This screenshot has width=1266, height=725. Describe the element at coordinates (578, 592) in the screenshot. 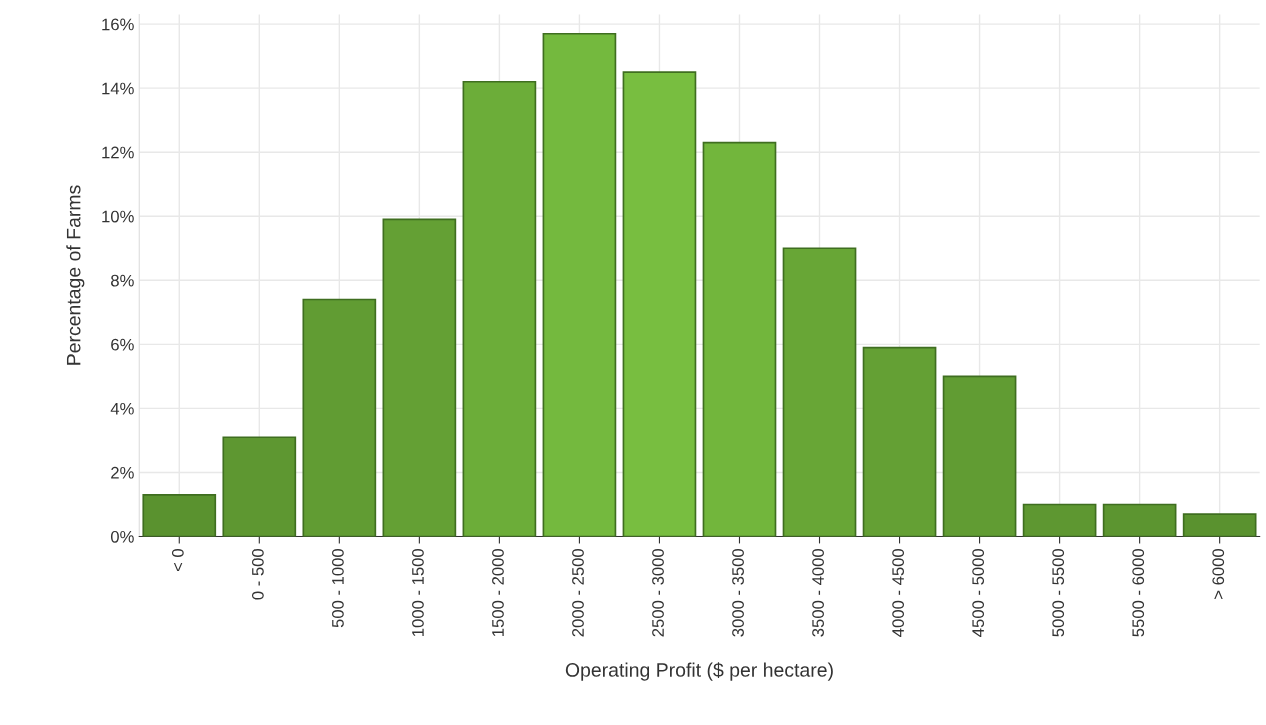

I see `x-tick-label: 2000 - 2500` at that location.